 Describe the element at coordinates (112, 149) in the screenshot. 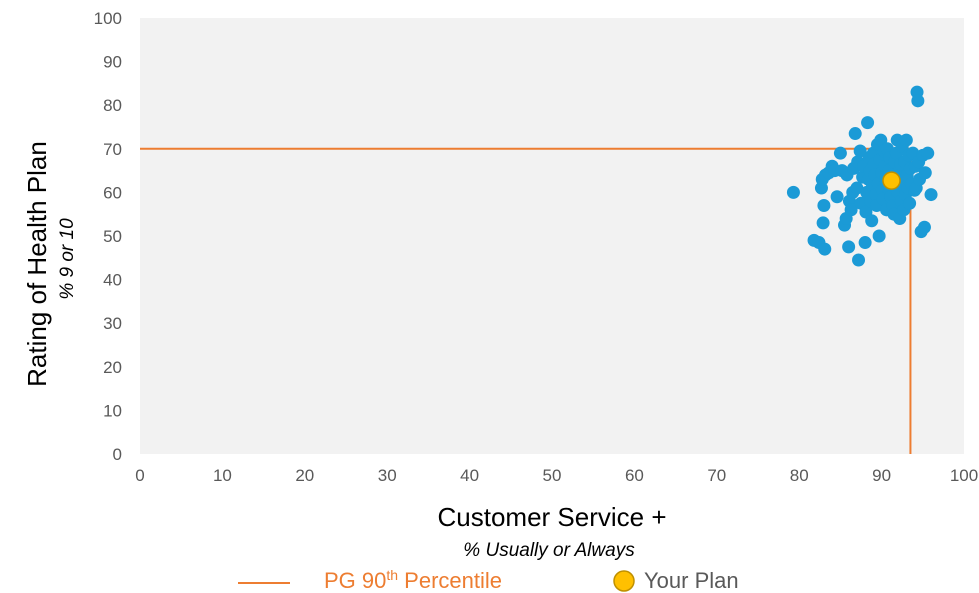

I see `y-tick-label: 70` at that location.